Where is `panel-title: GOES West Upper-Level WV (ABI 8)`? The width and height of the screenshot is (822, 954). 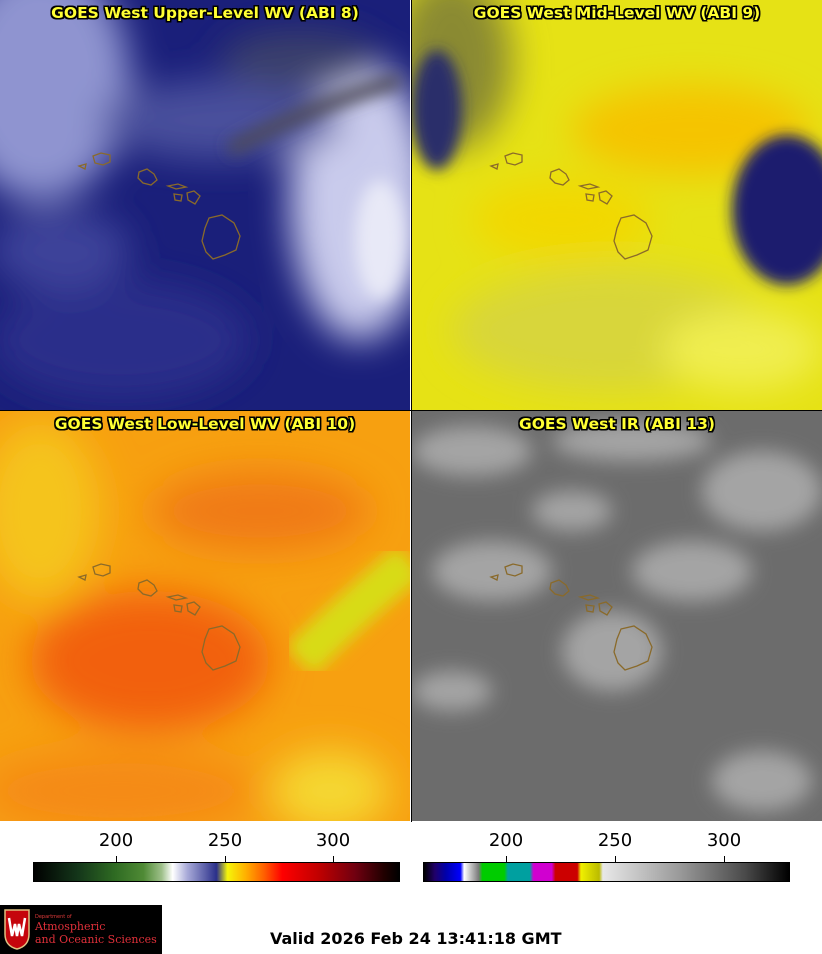 panel-title: GOES West Upper-Level WV (ABI 8) is located at coordinates (205, 13).